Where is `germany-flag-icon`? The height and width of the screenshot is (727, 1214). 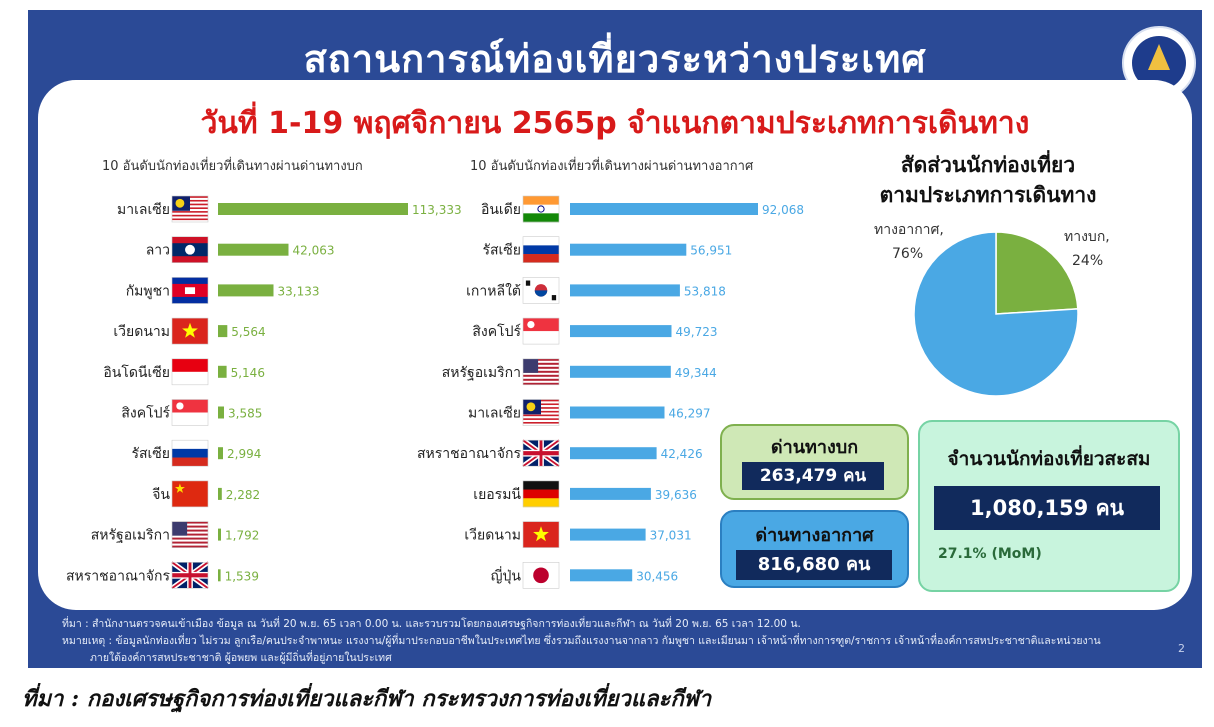 germany-flag-icon is located at coordinates (541, 494).